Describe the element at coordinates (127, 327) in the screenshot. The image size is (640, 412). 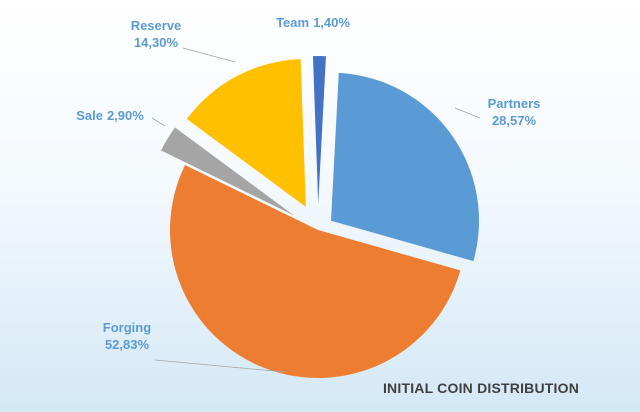
I see `data-label-name: Forging` at that location.